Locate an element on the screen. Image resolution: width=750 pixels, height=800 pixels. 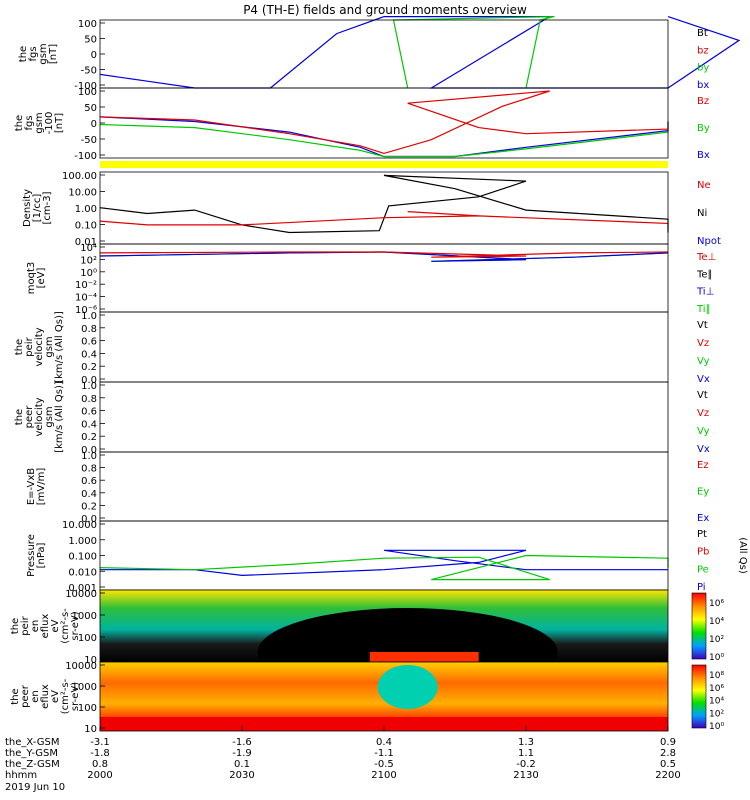
panel-efield: 1.0 0.80.6 0.40.2 0.0 E=-VxB[mV/m] Ez Ey Ex is located at coordinates (367, 488).